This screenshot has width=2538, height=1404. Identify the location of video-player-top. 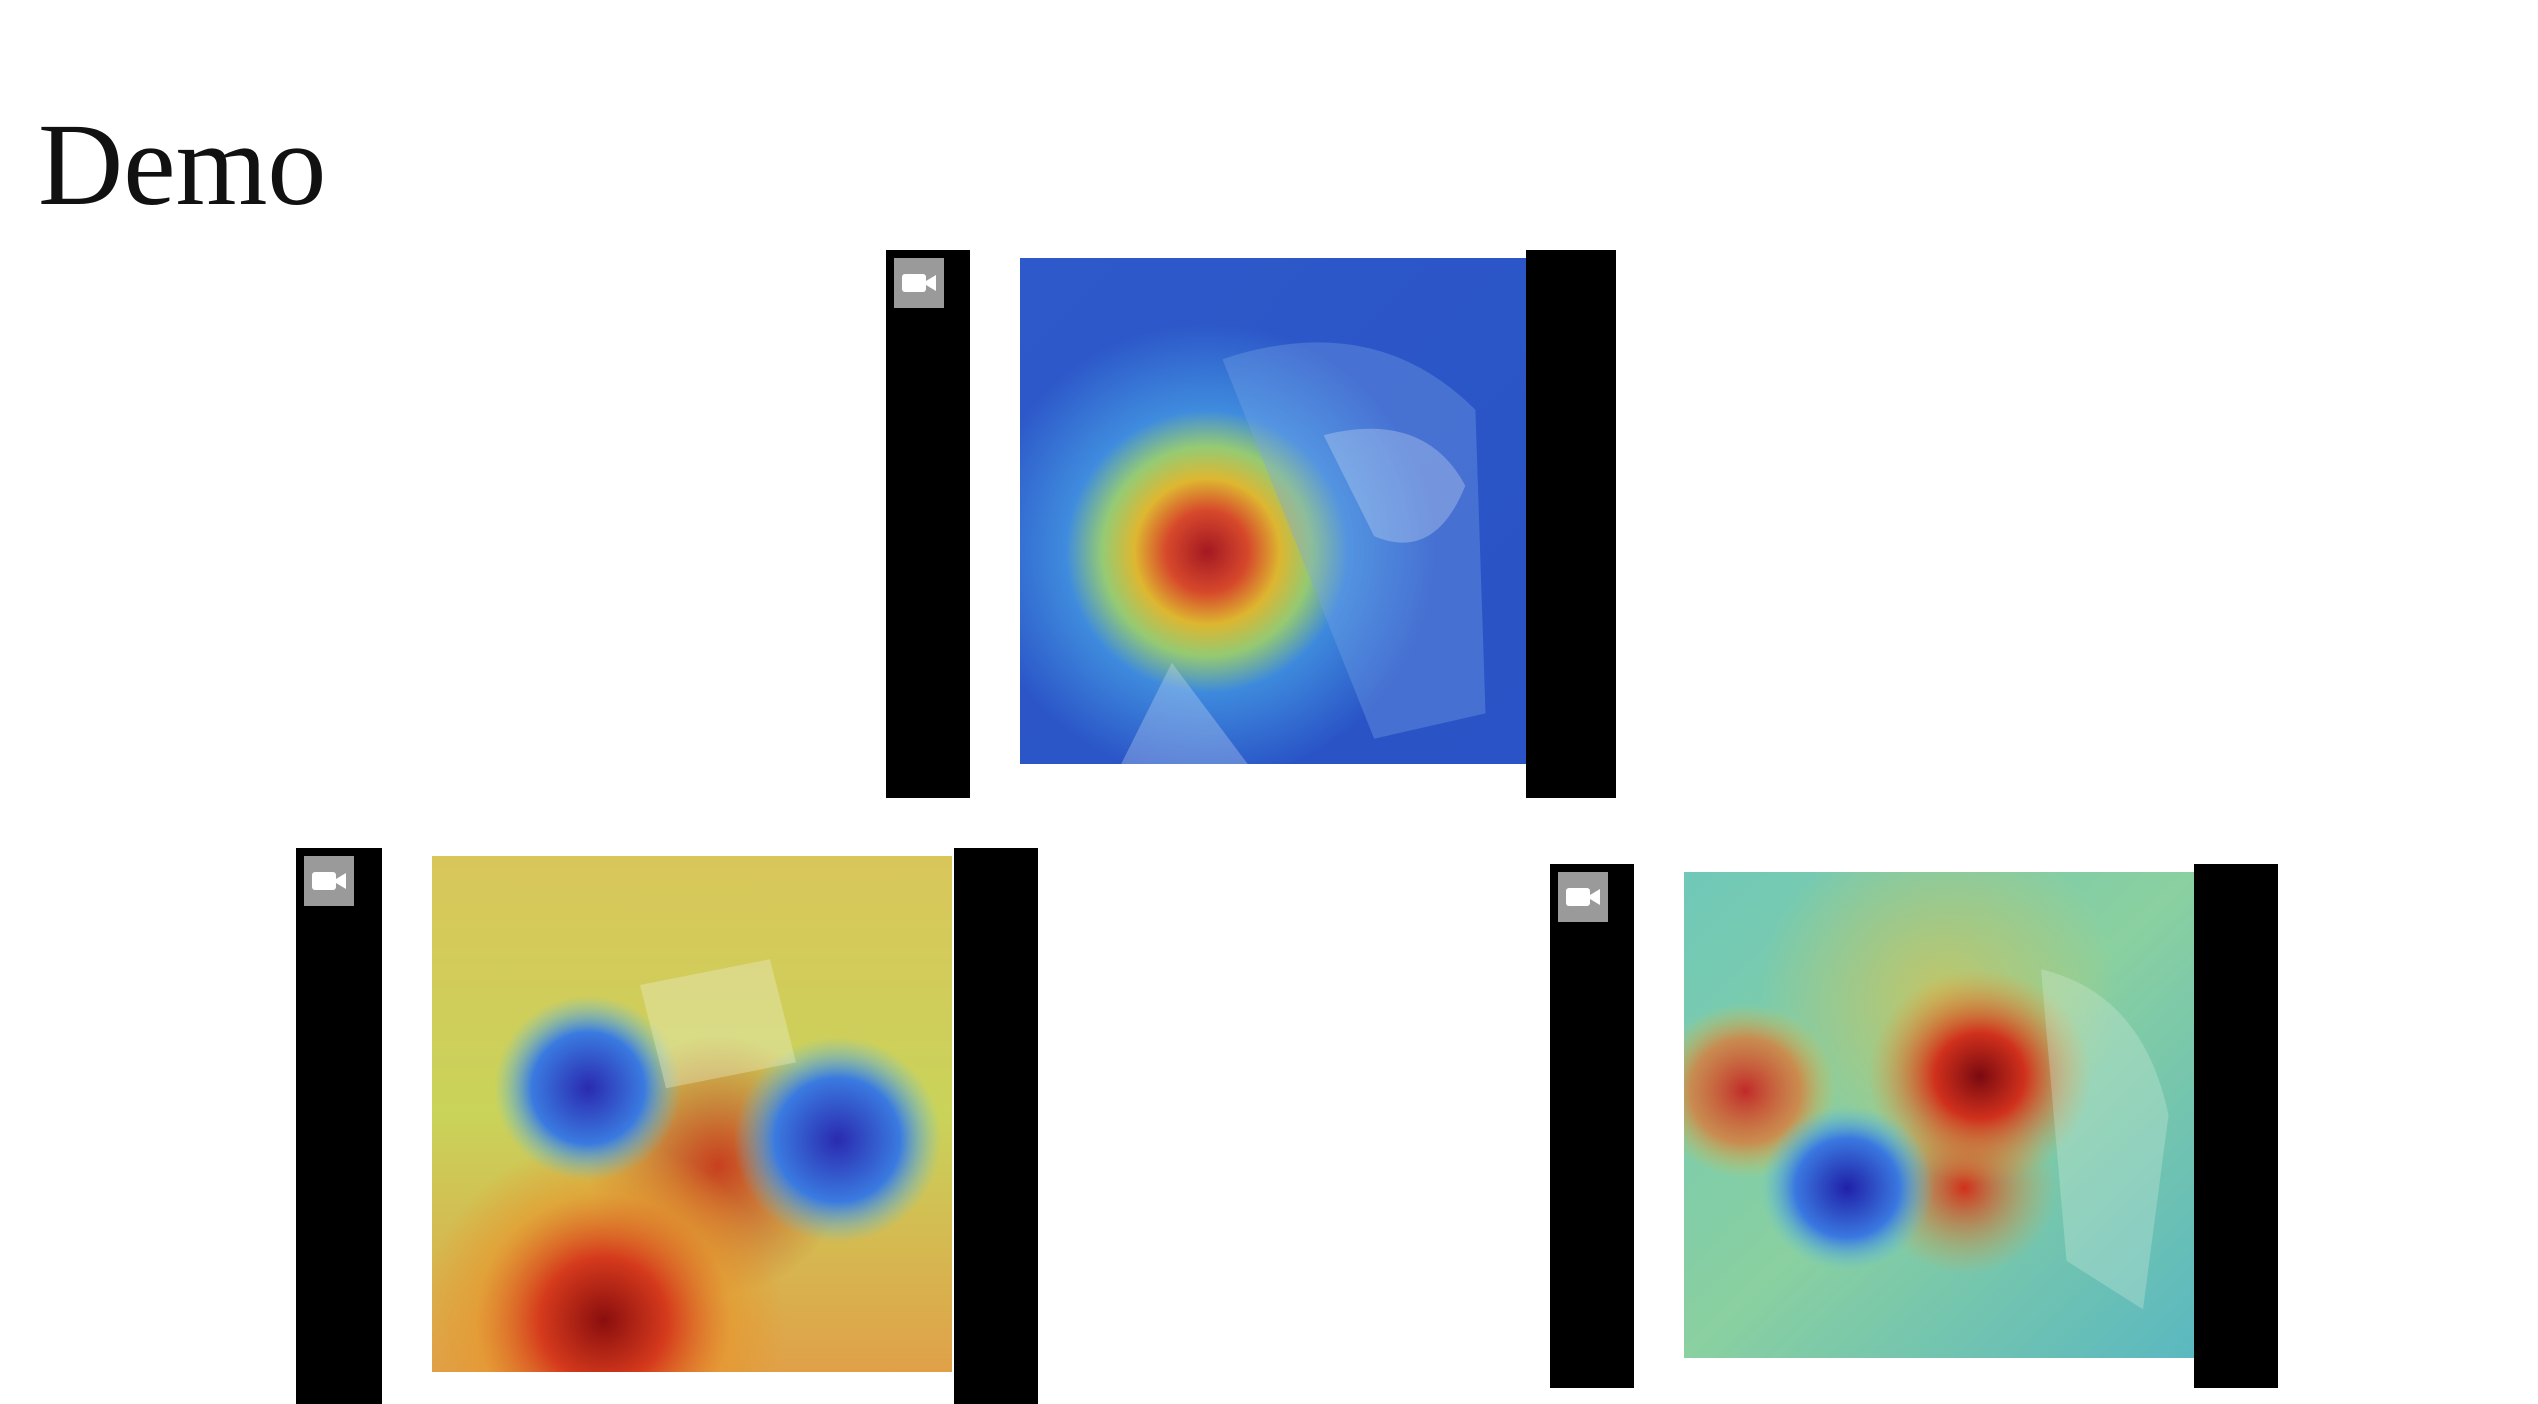
(1251, 524).